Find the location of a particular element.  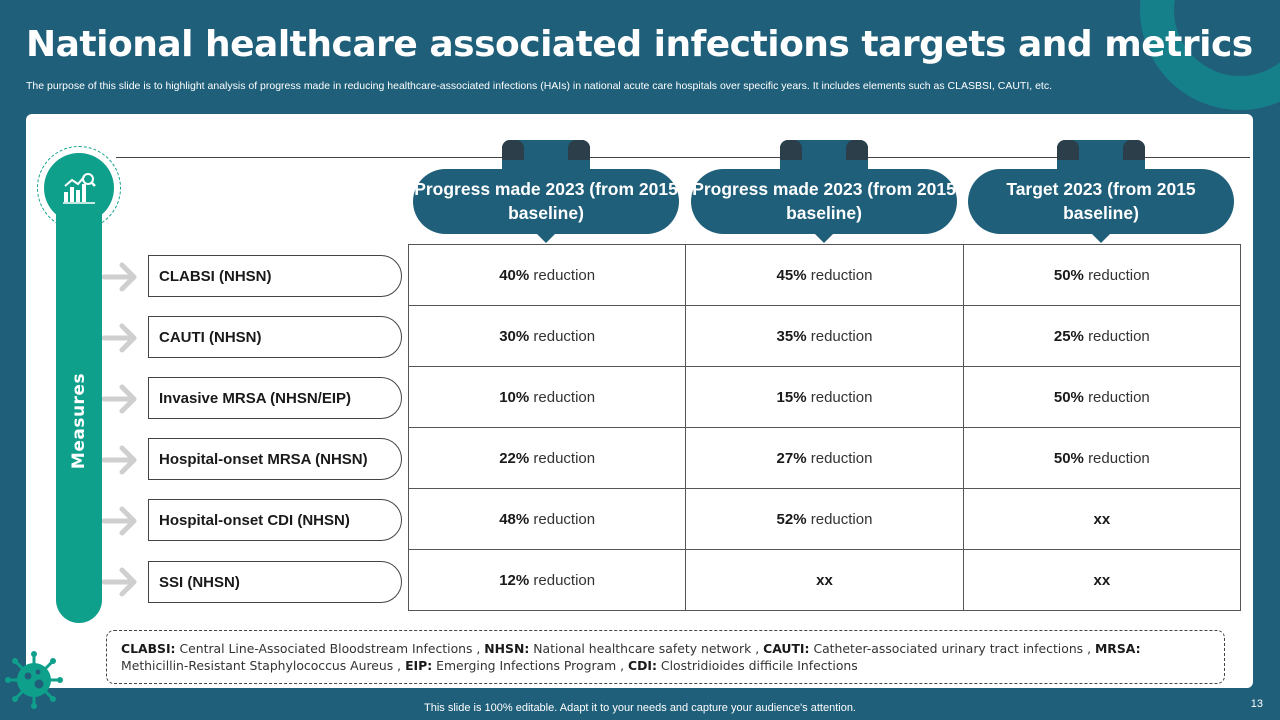

measure-label-ssi: SSI (NHSN) is located at coordinates (275, 582).